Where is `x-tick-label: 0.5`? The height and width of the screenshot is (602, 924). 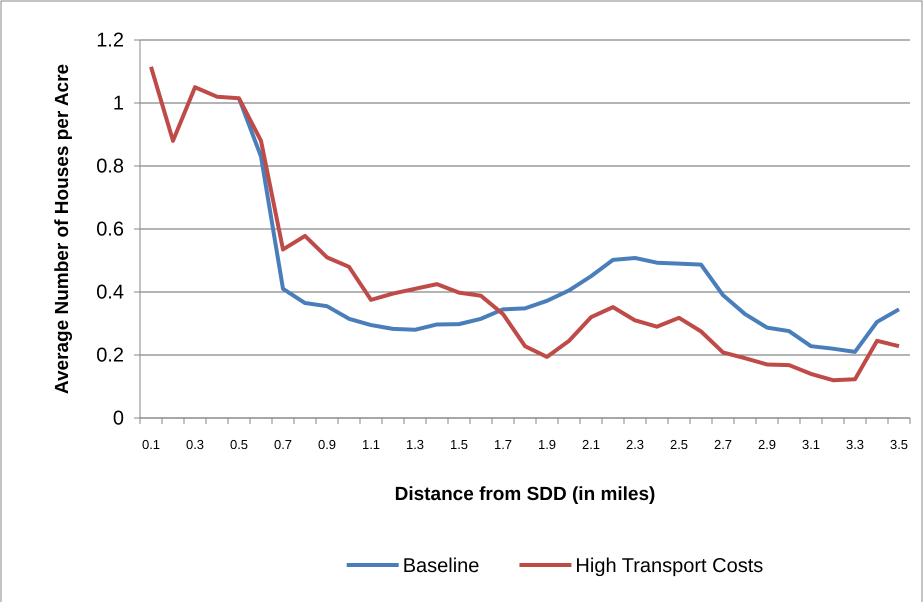
x-tick-label: 0.5 is located at coordinates (239, 444).